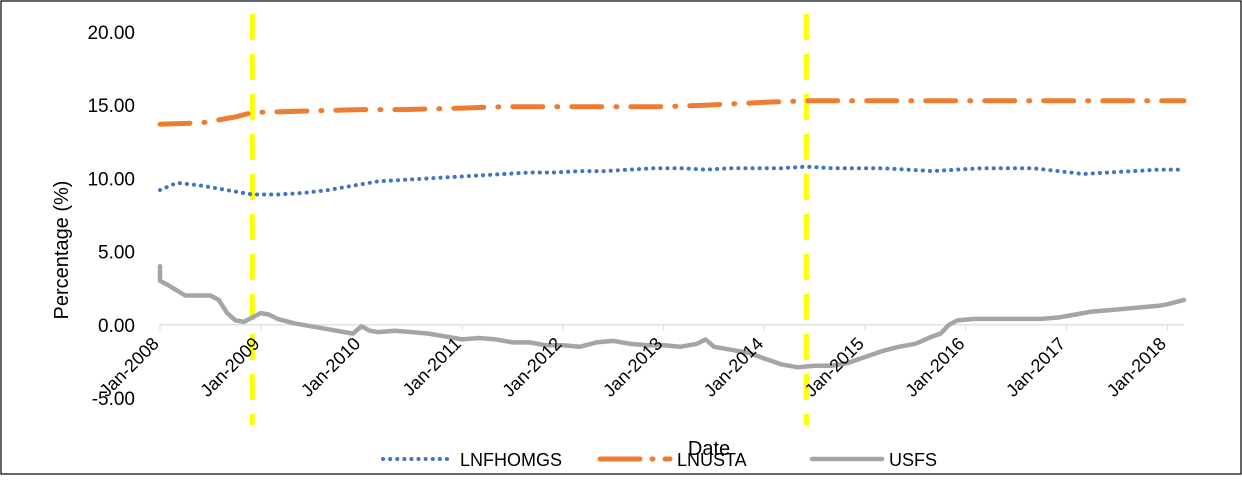 Image resolution: width=1242 pixels, height=480 pixels. What do you see at coordinates (113, 399) in the screenshot?
I see `y-tick-label: -5.00` at bounding box center [113, 399].